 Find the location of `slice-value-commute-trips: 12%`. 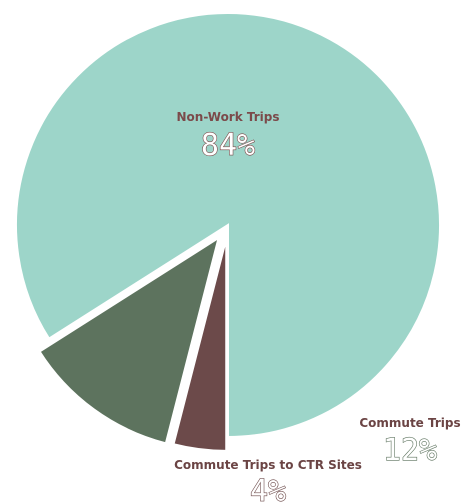

slice-value-commute-trips: 12% is located at coordinates (410, 450).